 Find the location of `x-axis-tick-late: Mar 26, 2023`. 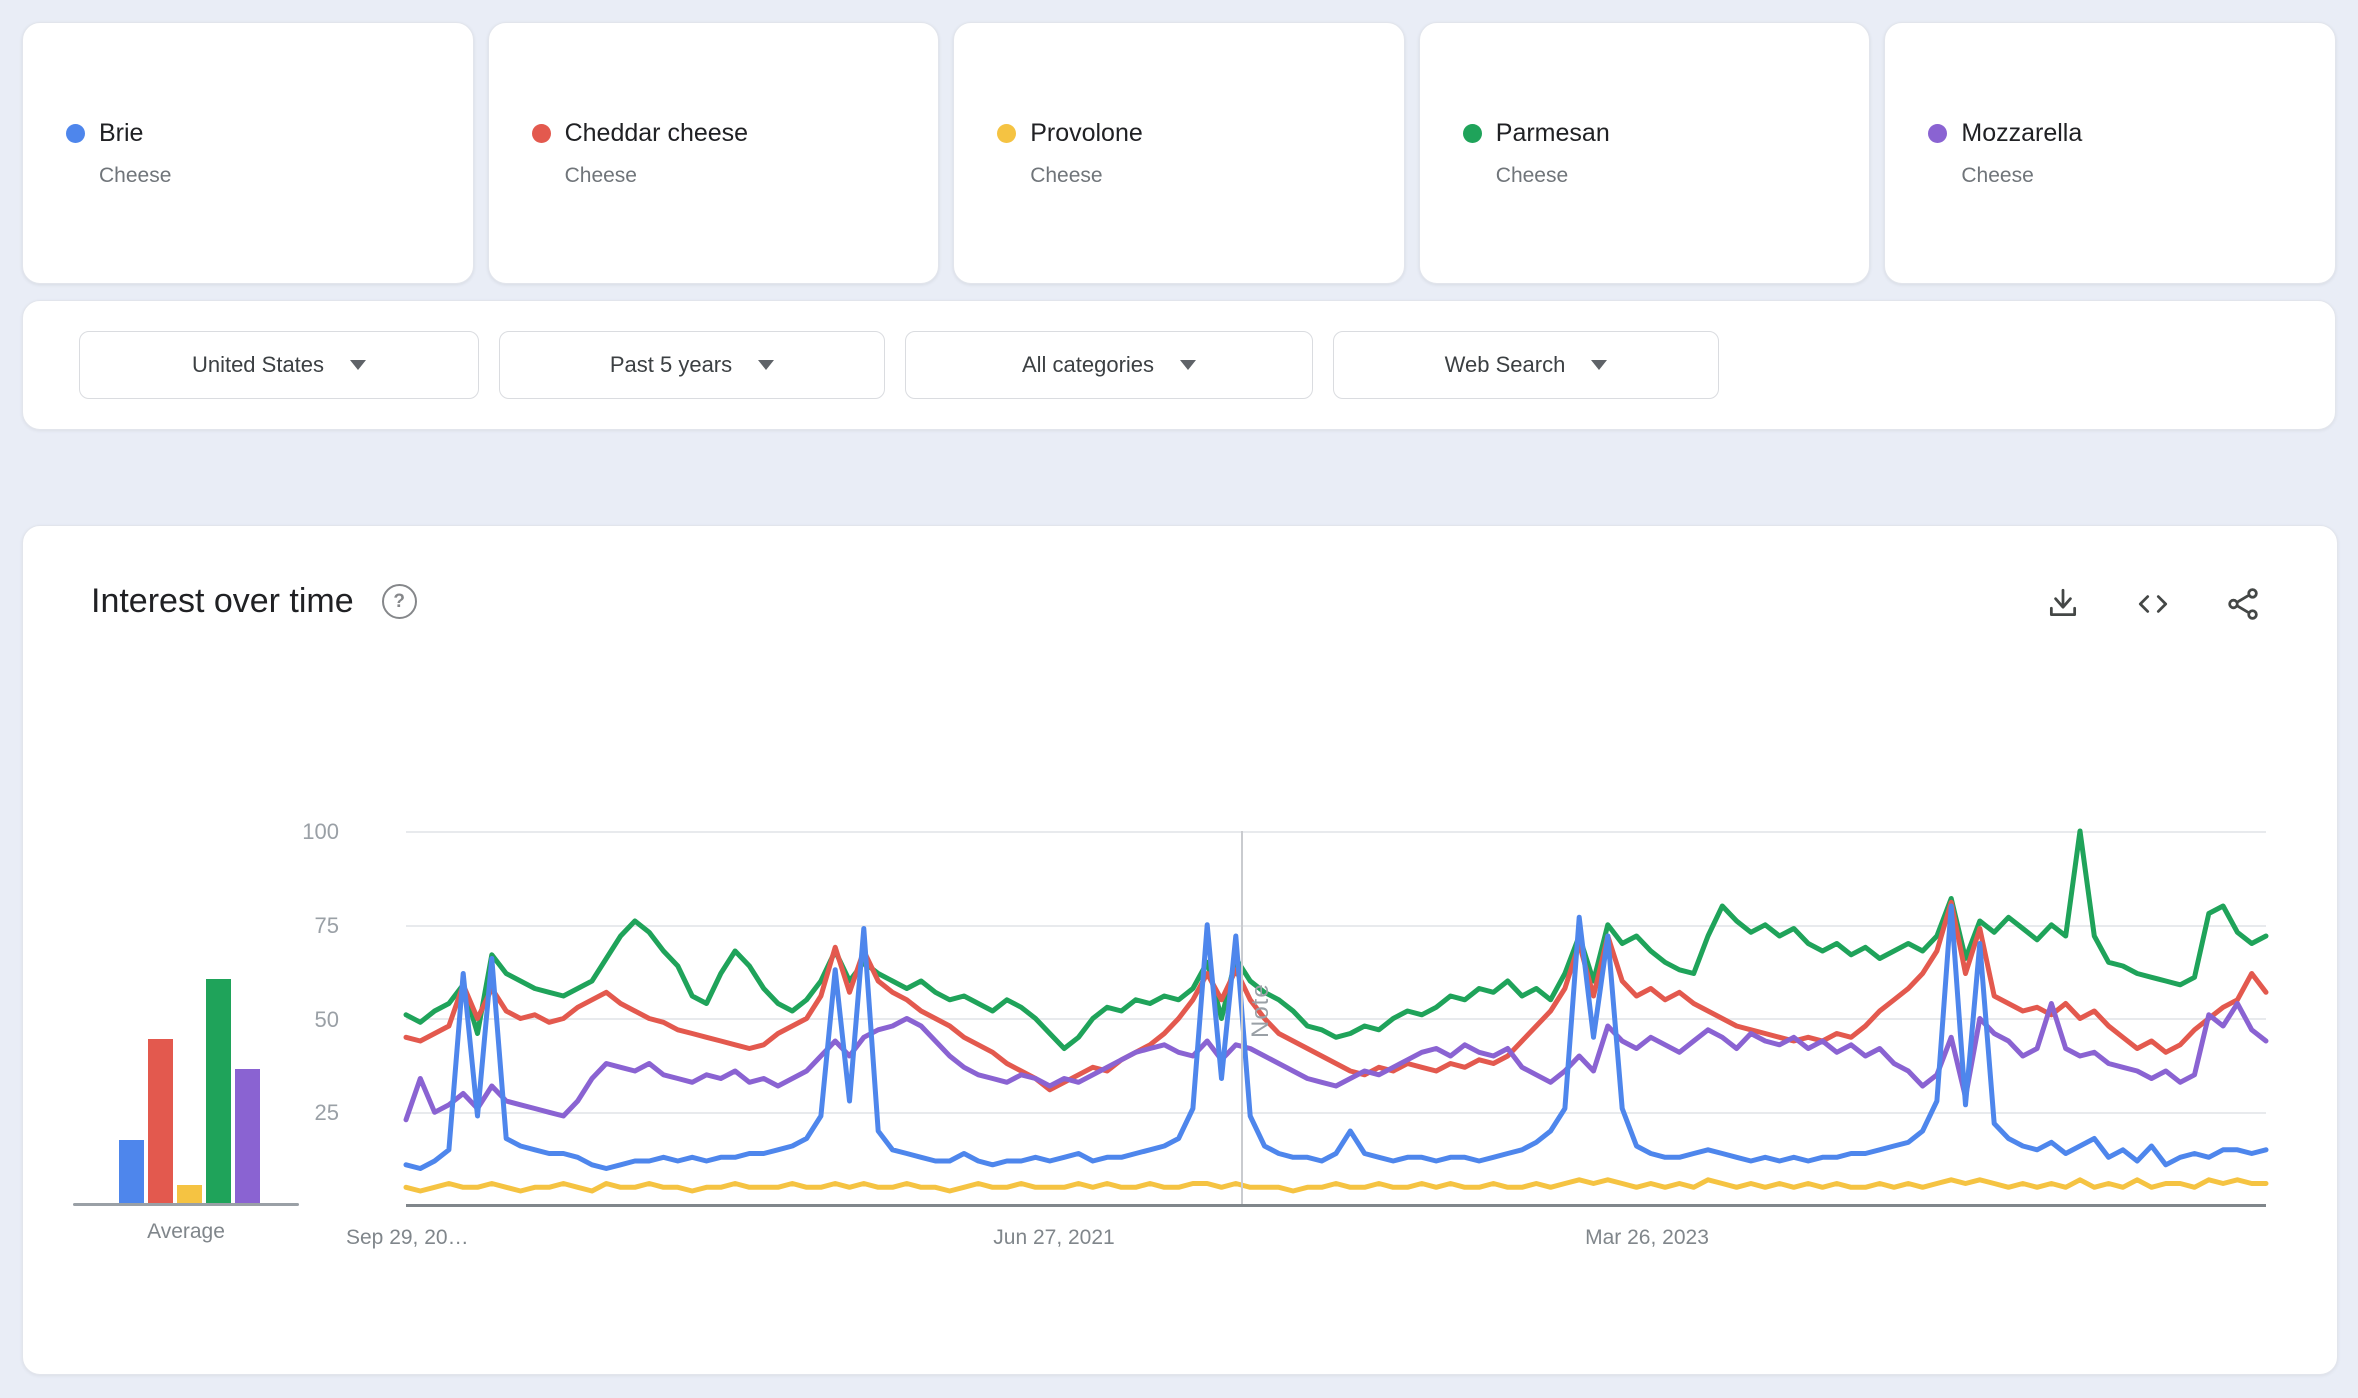

x-axis-tick-late: Mar 26, 2023 is located at coordinates (1647, 1237).